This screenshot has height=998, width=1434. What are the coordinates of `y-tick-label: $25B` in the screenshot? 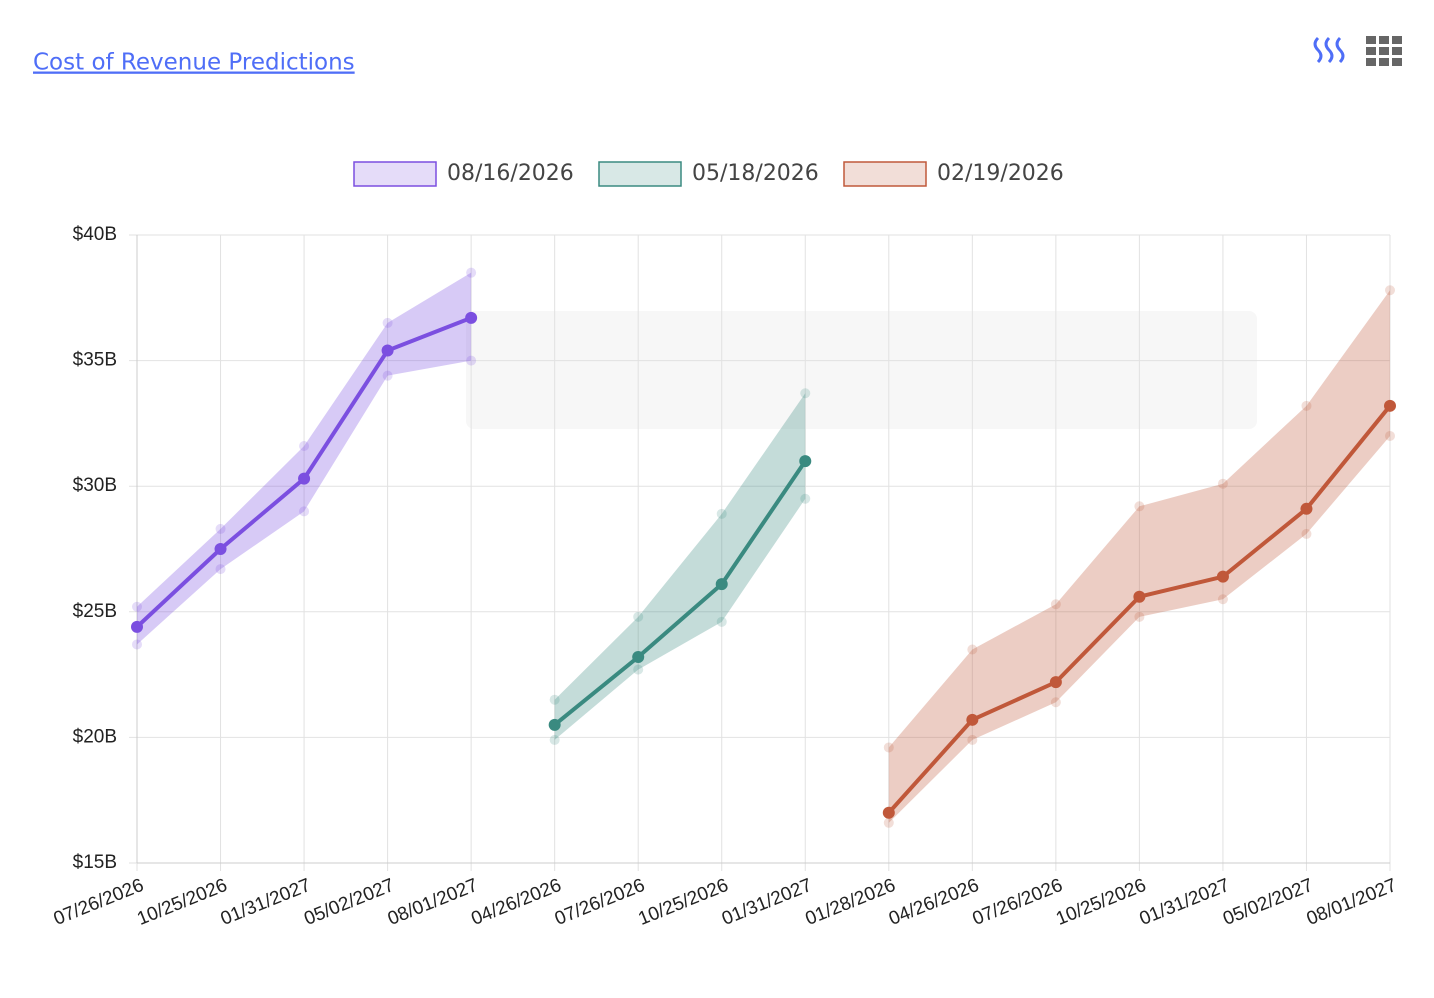 It's located at (95, 611).